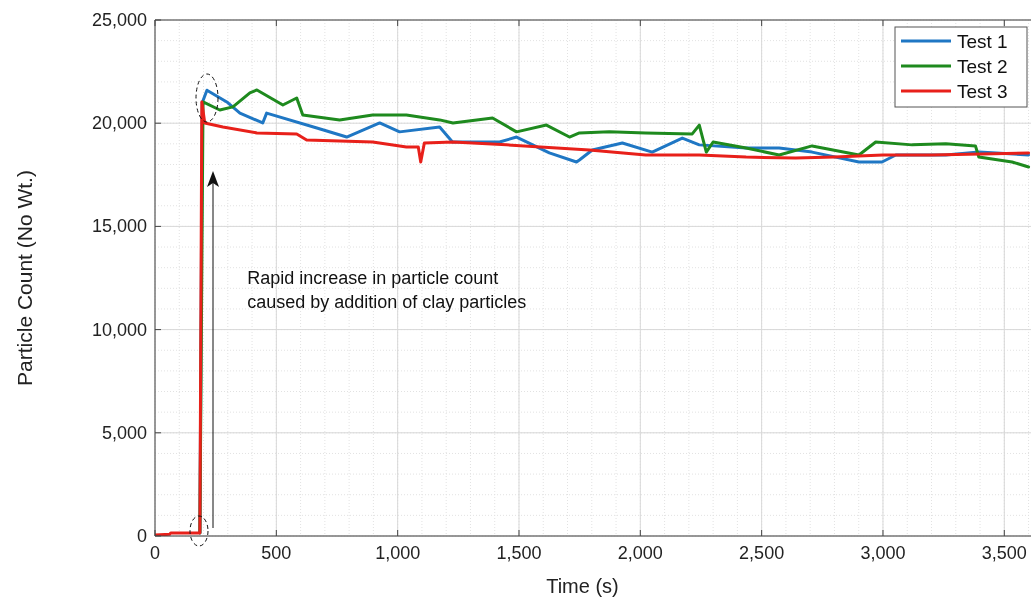 Image resolution: width=1031 pixels, height=598 pixels. I want to click on x-tick-label: 500, so click(276, 553).